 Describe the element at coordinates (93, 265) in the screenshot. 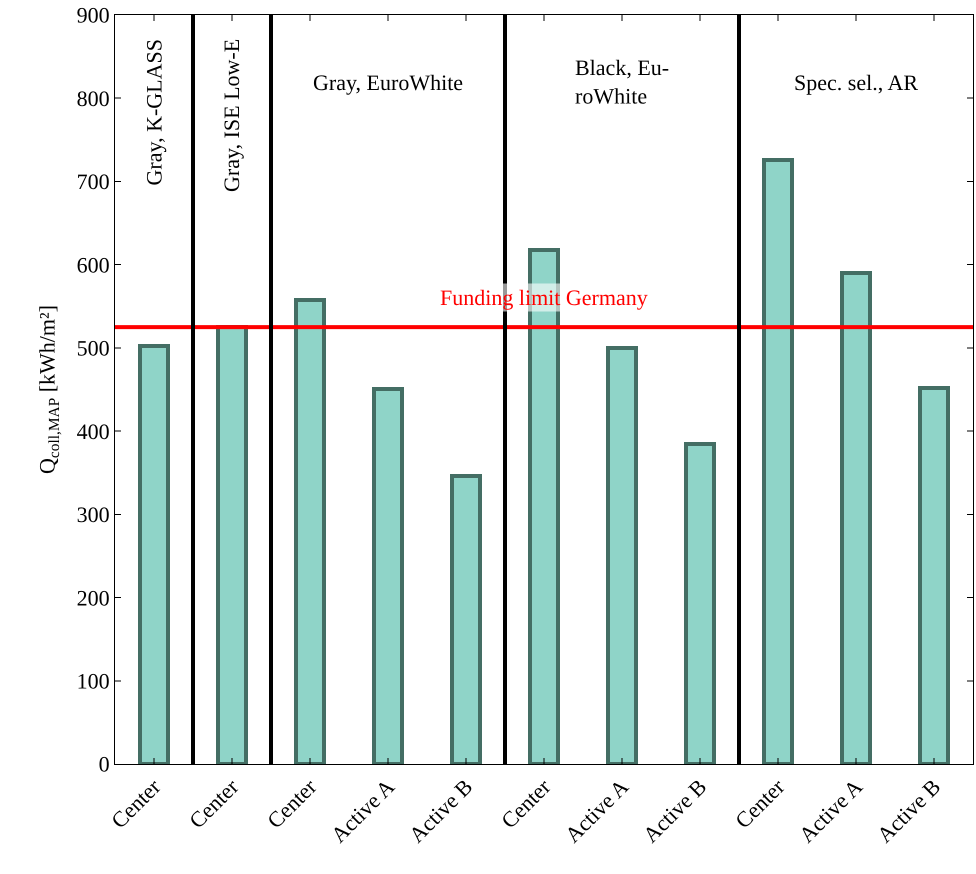

I see `y-tick-label: 600` at that location.